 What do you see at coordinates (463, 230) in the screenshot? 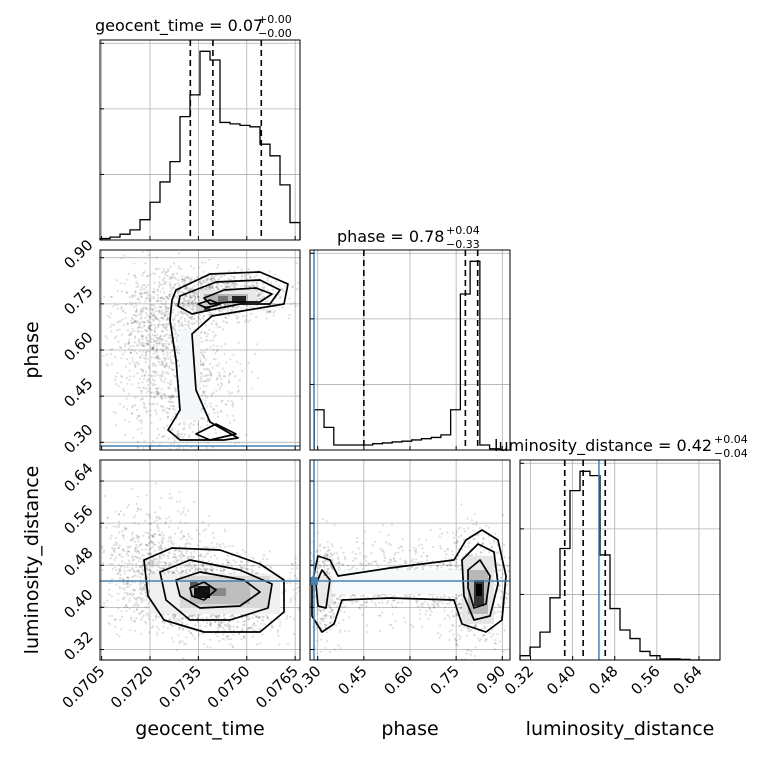
I see `title-phase-sup: +0.04` at bounding box center [463, 230].